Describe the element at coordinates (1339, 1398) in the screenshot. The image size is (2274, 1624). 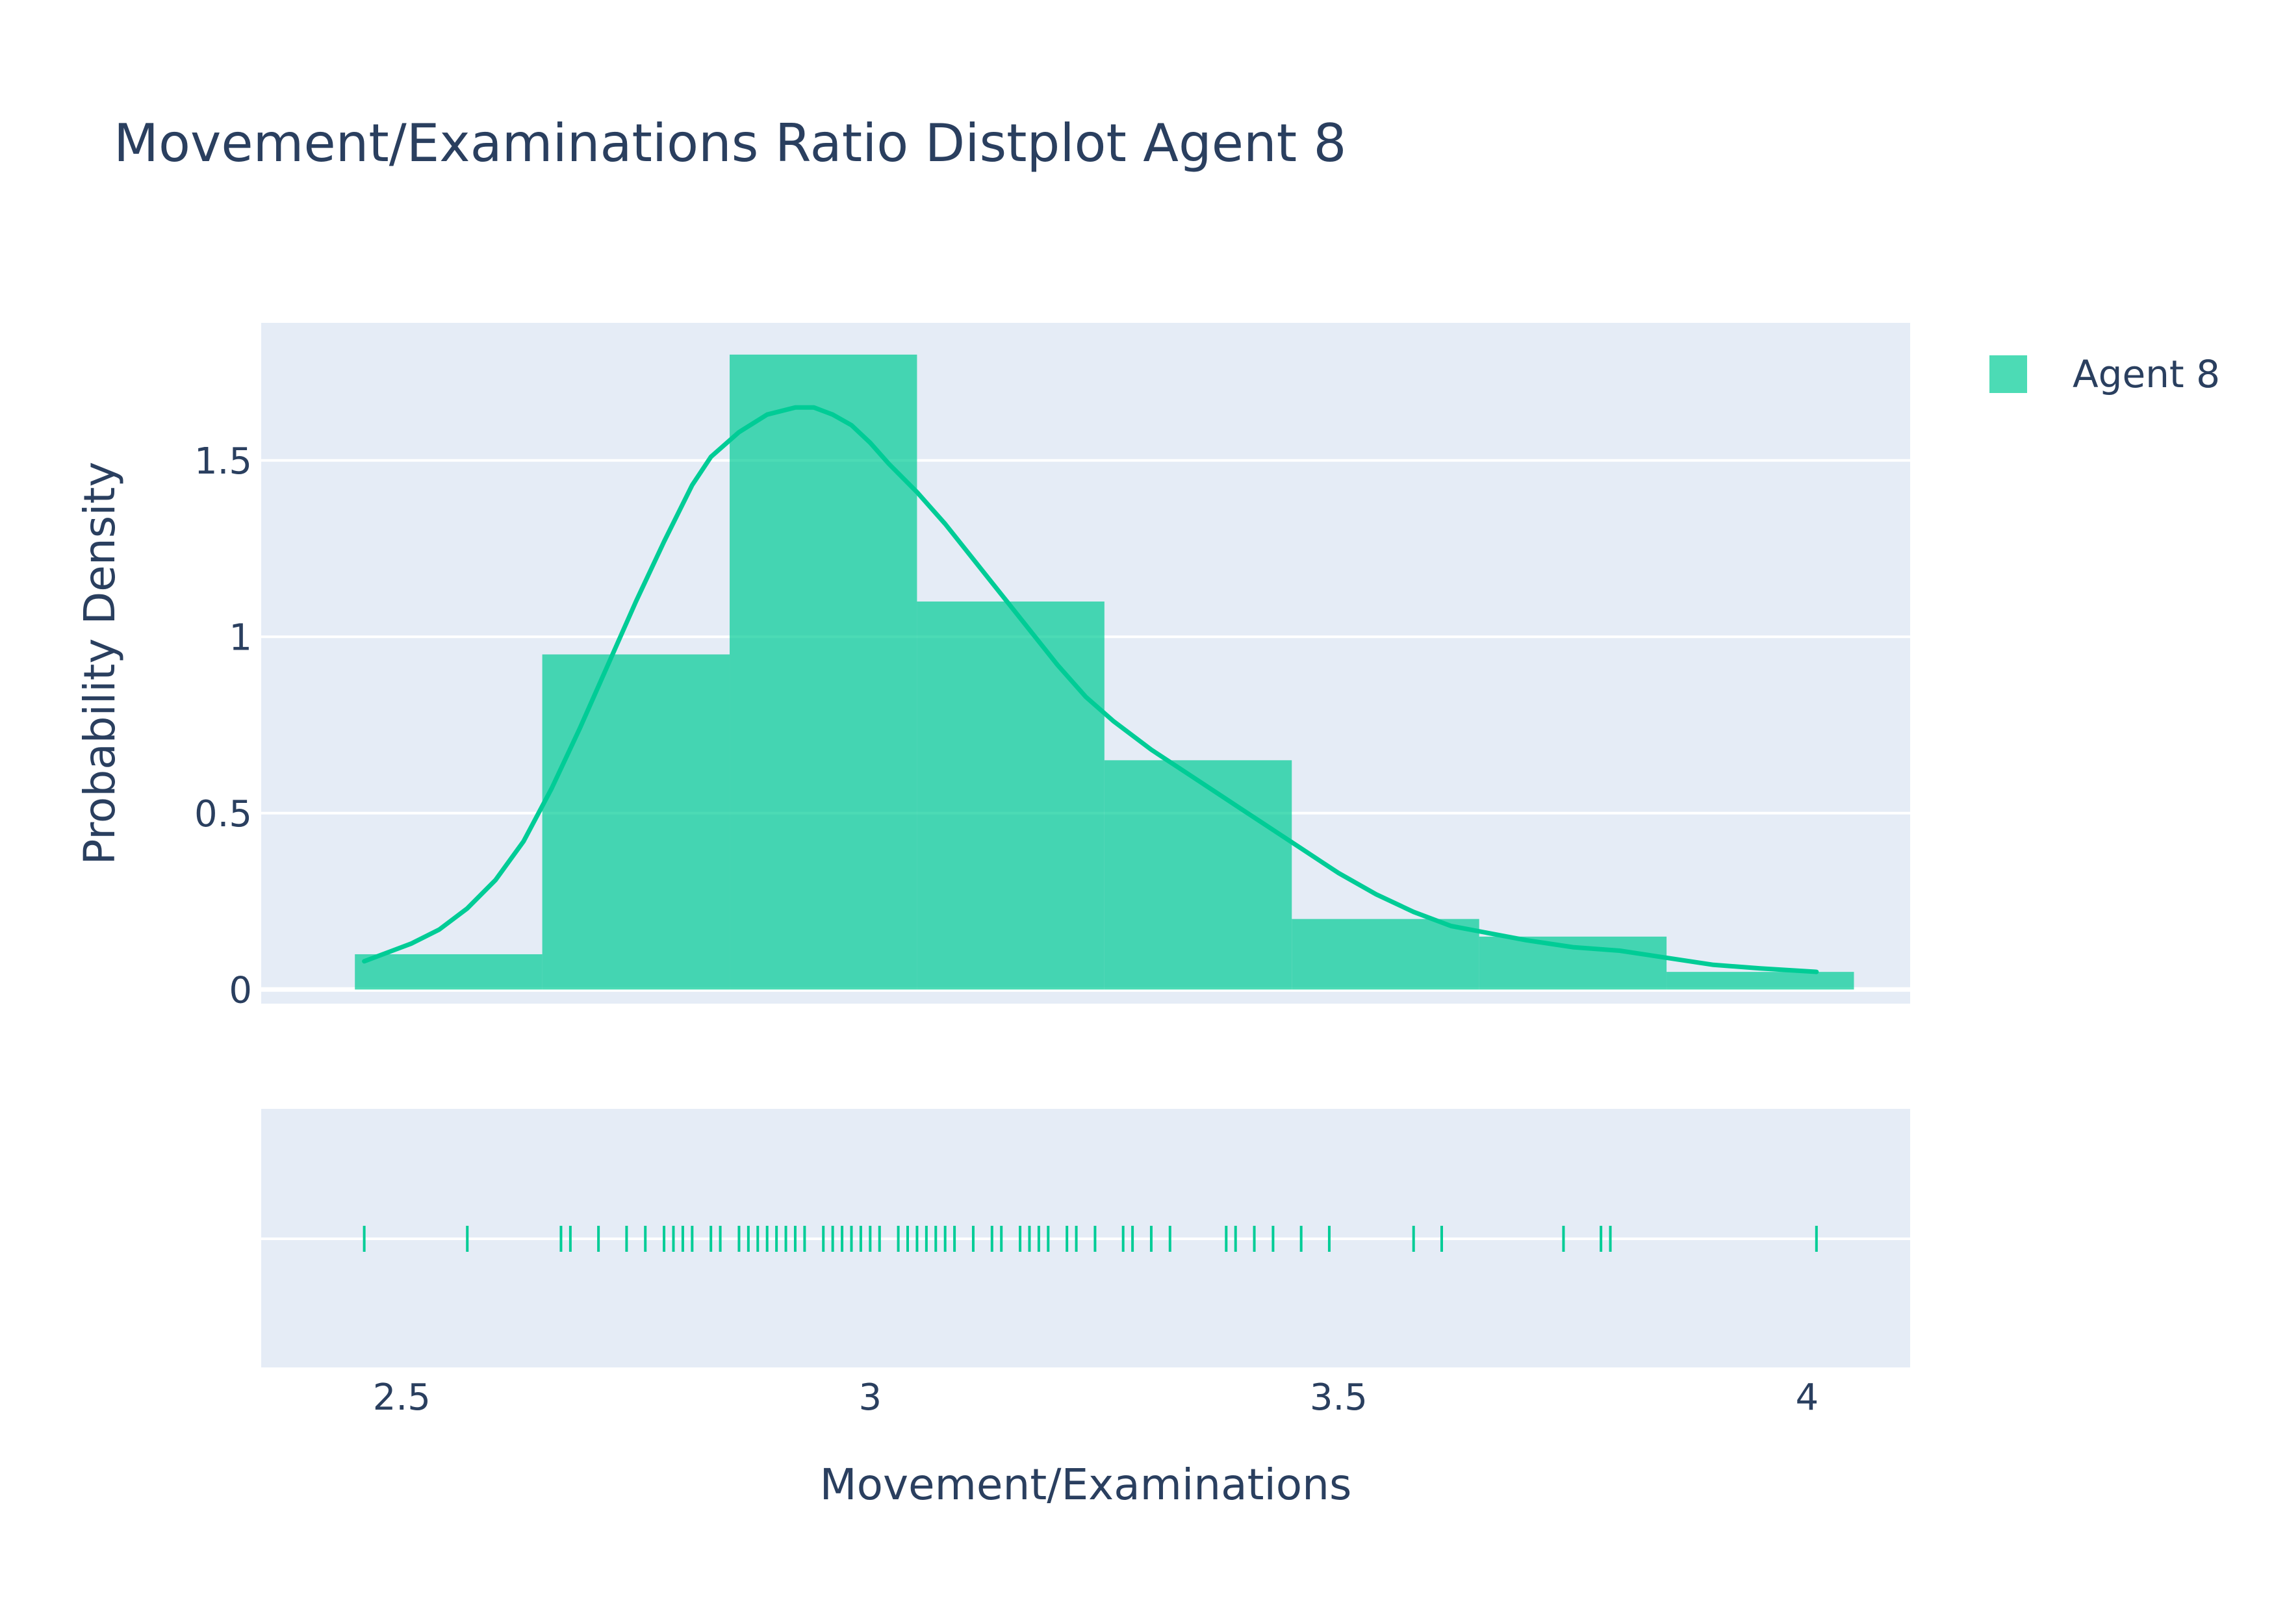
I see `x-tick-label: 3.5` at that location.